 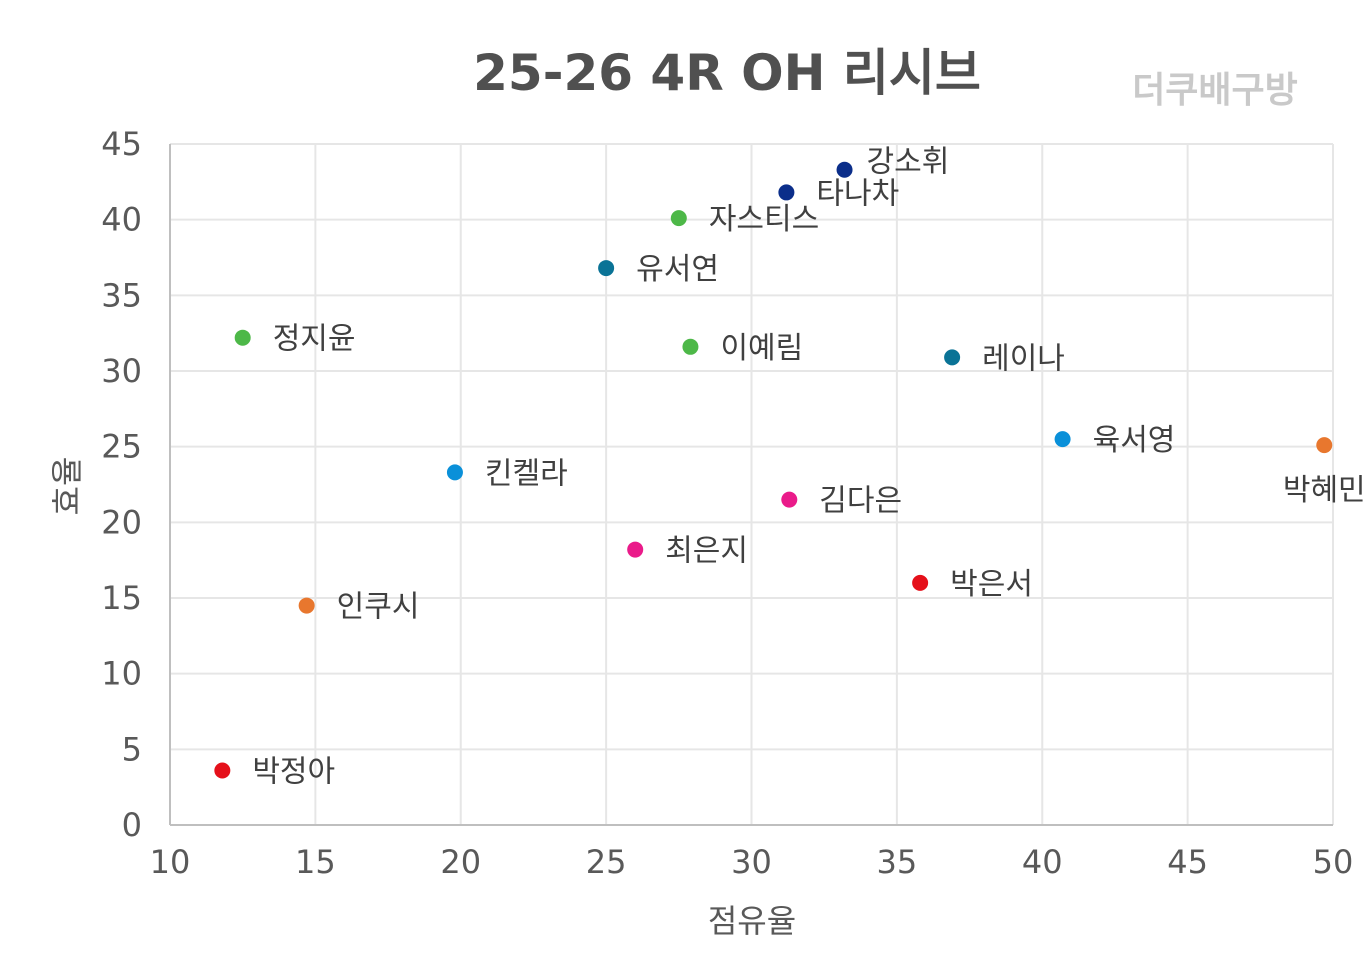 What do you see at coordinates (121, 522) in the screenshot?
I see `y-tick-label: 20` at bounding box center [121, 522].